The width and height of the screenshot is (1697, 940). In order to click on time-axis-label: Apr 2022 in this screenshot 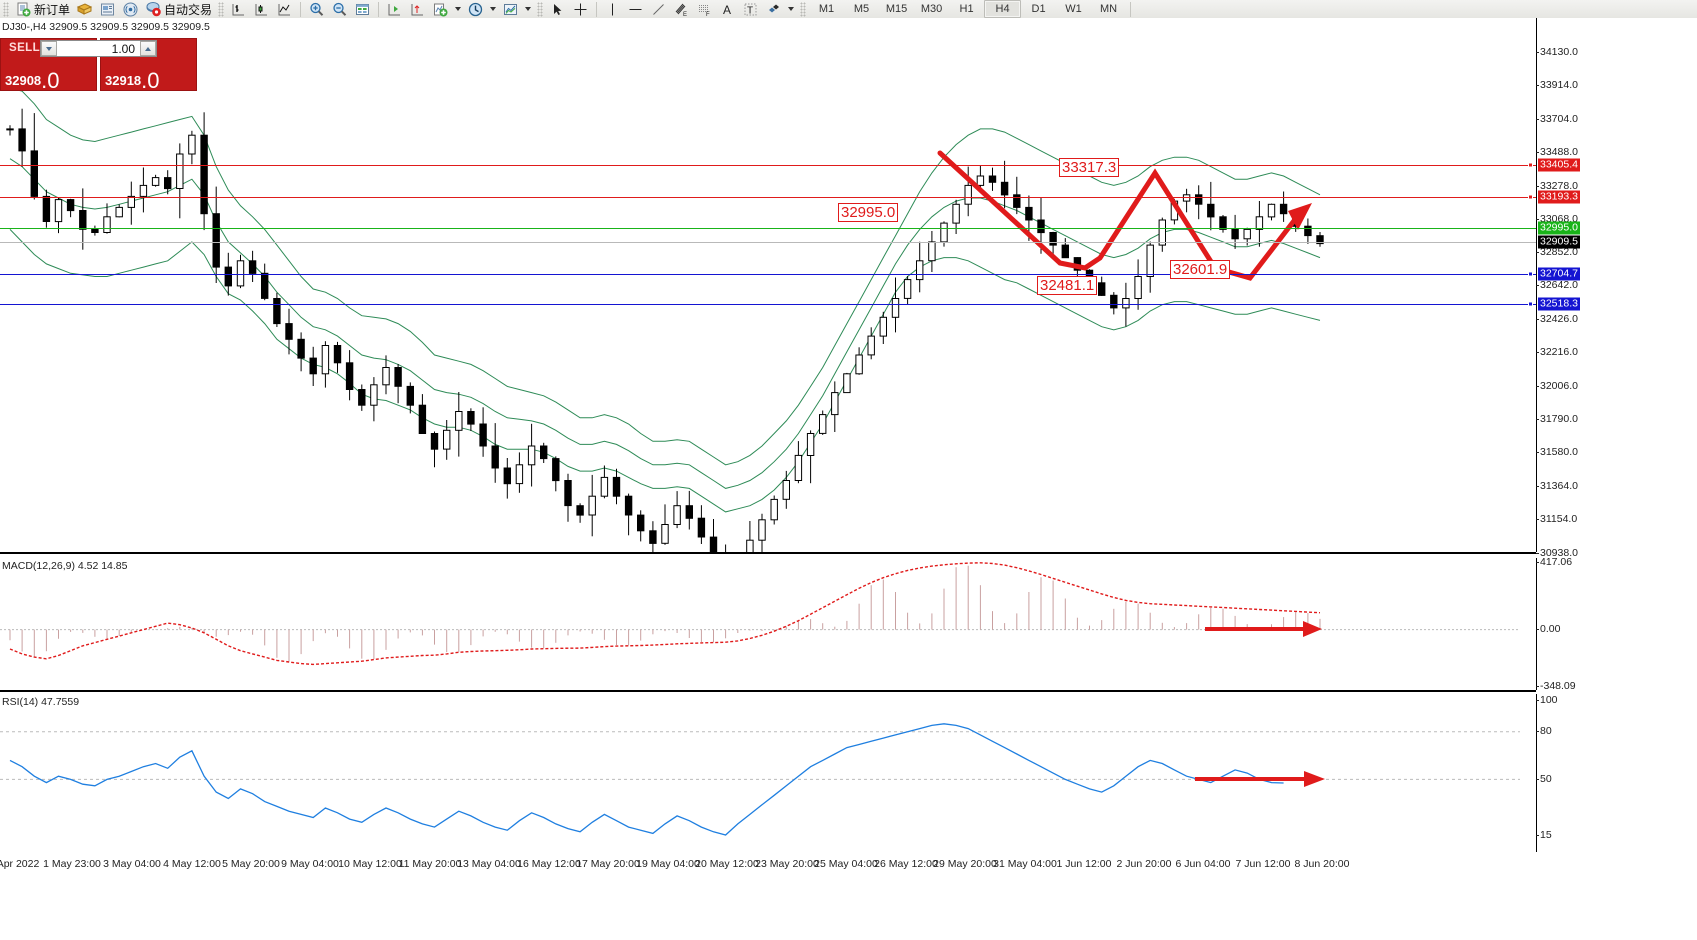, I will do `click(20, 864)`.